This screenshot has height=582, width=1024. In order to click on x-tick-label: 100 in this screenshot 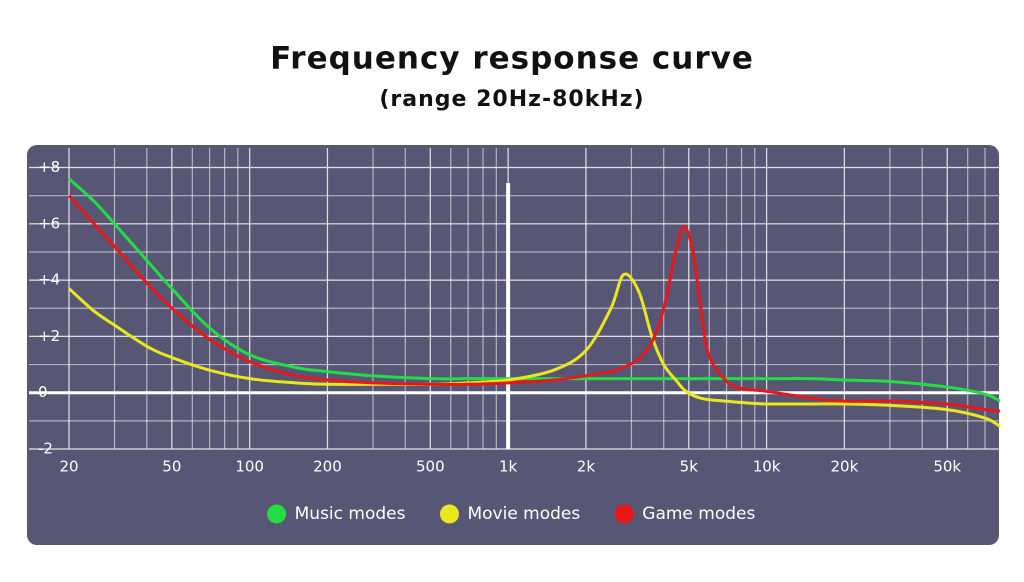, I will do `click(249, 467)`.